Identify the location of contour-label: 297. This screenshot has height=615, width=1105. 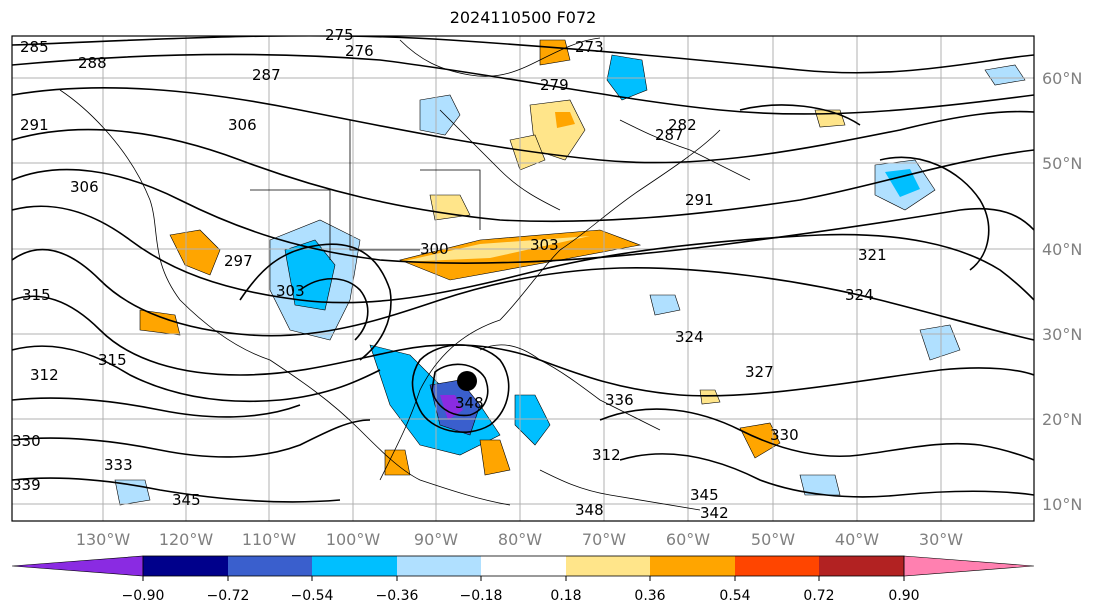
(238, 261).